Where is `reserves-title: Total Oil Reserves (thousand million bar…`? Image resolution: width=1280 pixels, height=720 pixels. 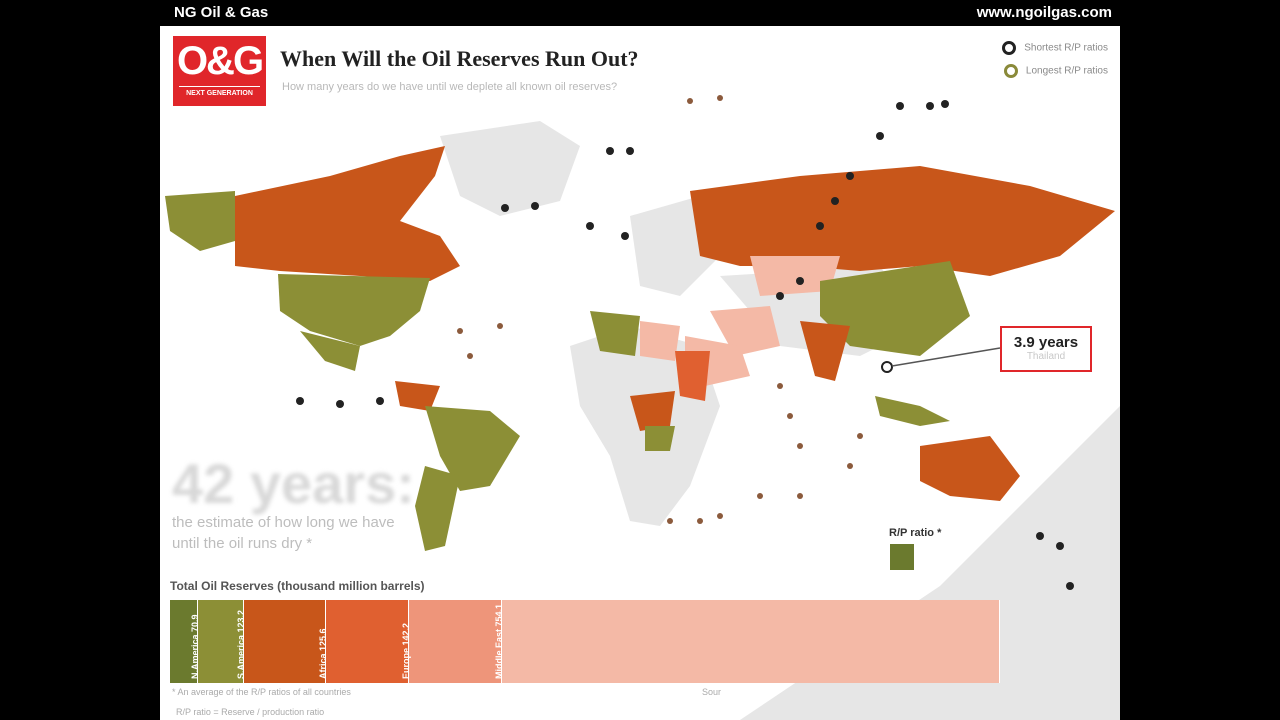 reserves-title: Total Oil Reserves (thousand million bar… is located at coordinates (297, 586).